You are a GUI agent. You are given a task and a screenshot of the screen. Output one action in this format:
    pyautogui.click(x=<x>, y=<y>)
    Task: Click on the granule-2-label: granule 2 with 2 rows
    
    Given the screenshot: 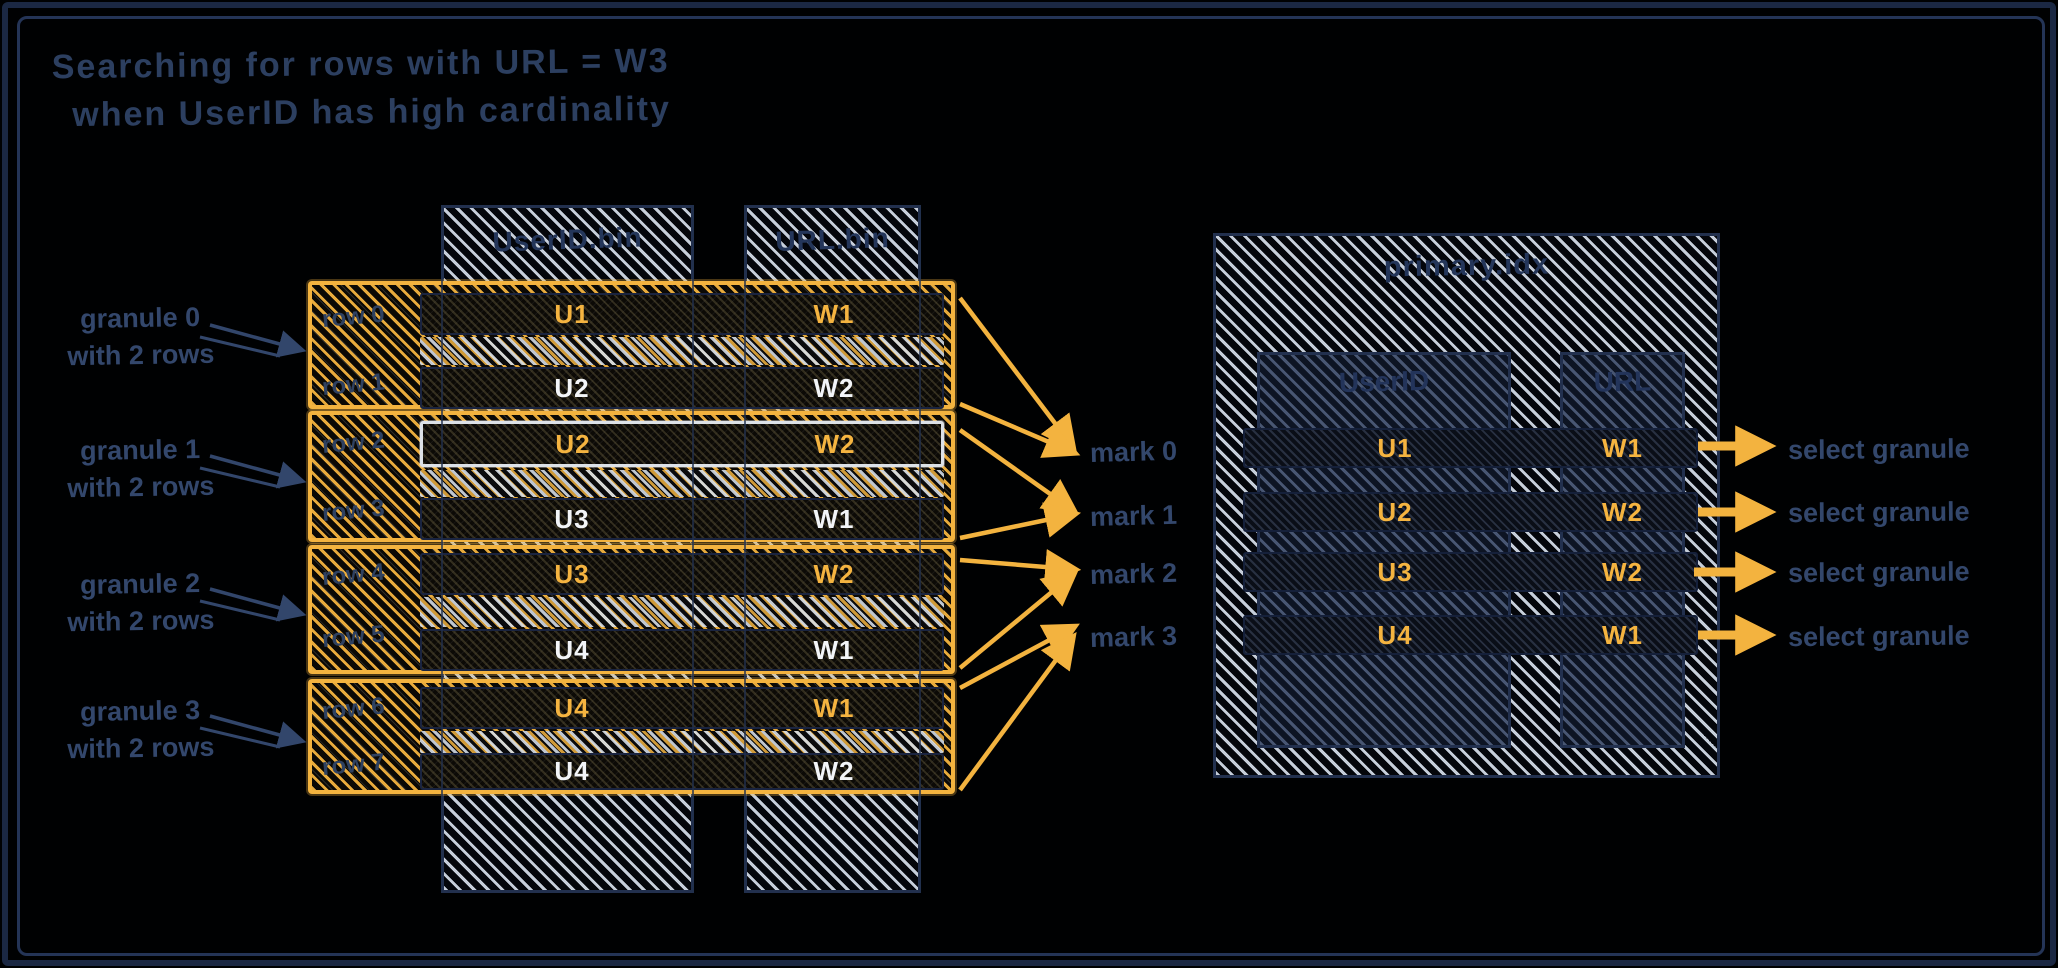 What is the action you would take?
    pyautogui.click(x=140, y=603)
    